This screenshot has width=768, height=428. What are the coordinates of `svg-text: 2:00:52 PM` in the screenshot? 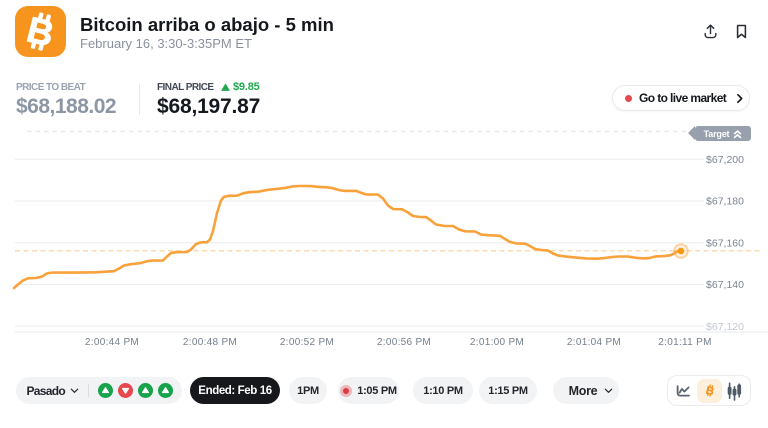 It's located at (307, 342).